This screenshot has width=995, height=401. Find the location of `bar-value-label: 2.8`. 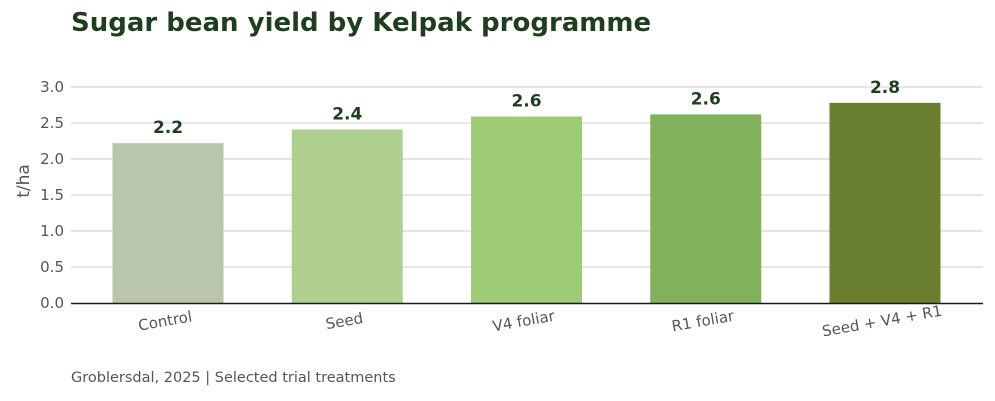

bar-value-label: 2.8 is located at coordinates (885, 88).